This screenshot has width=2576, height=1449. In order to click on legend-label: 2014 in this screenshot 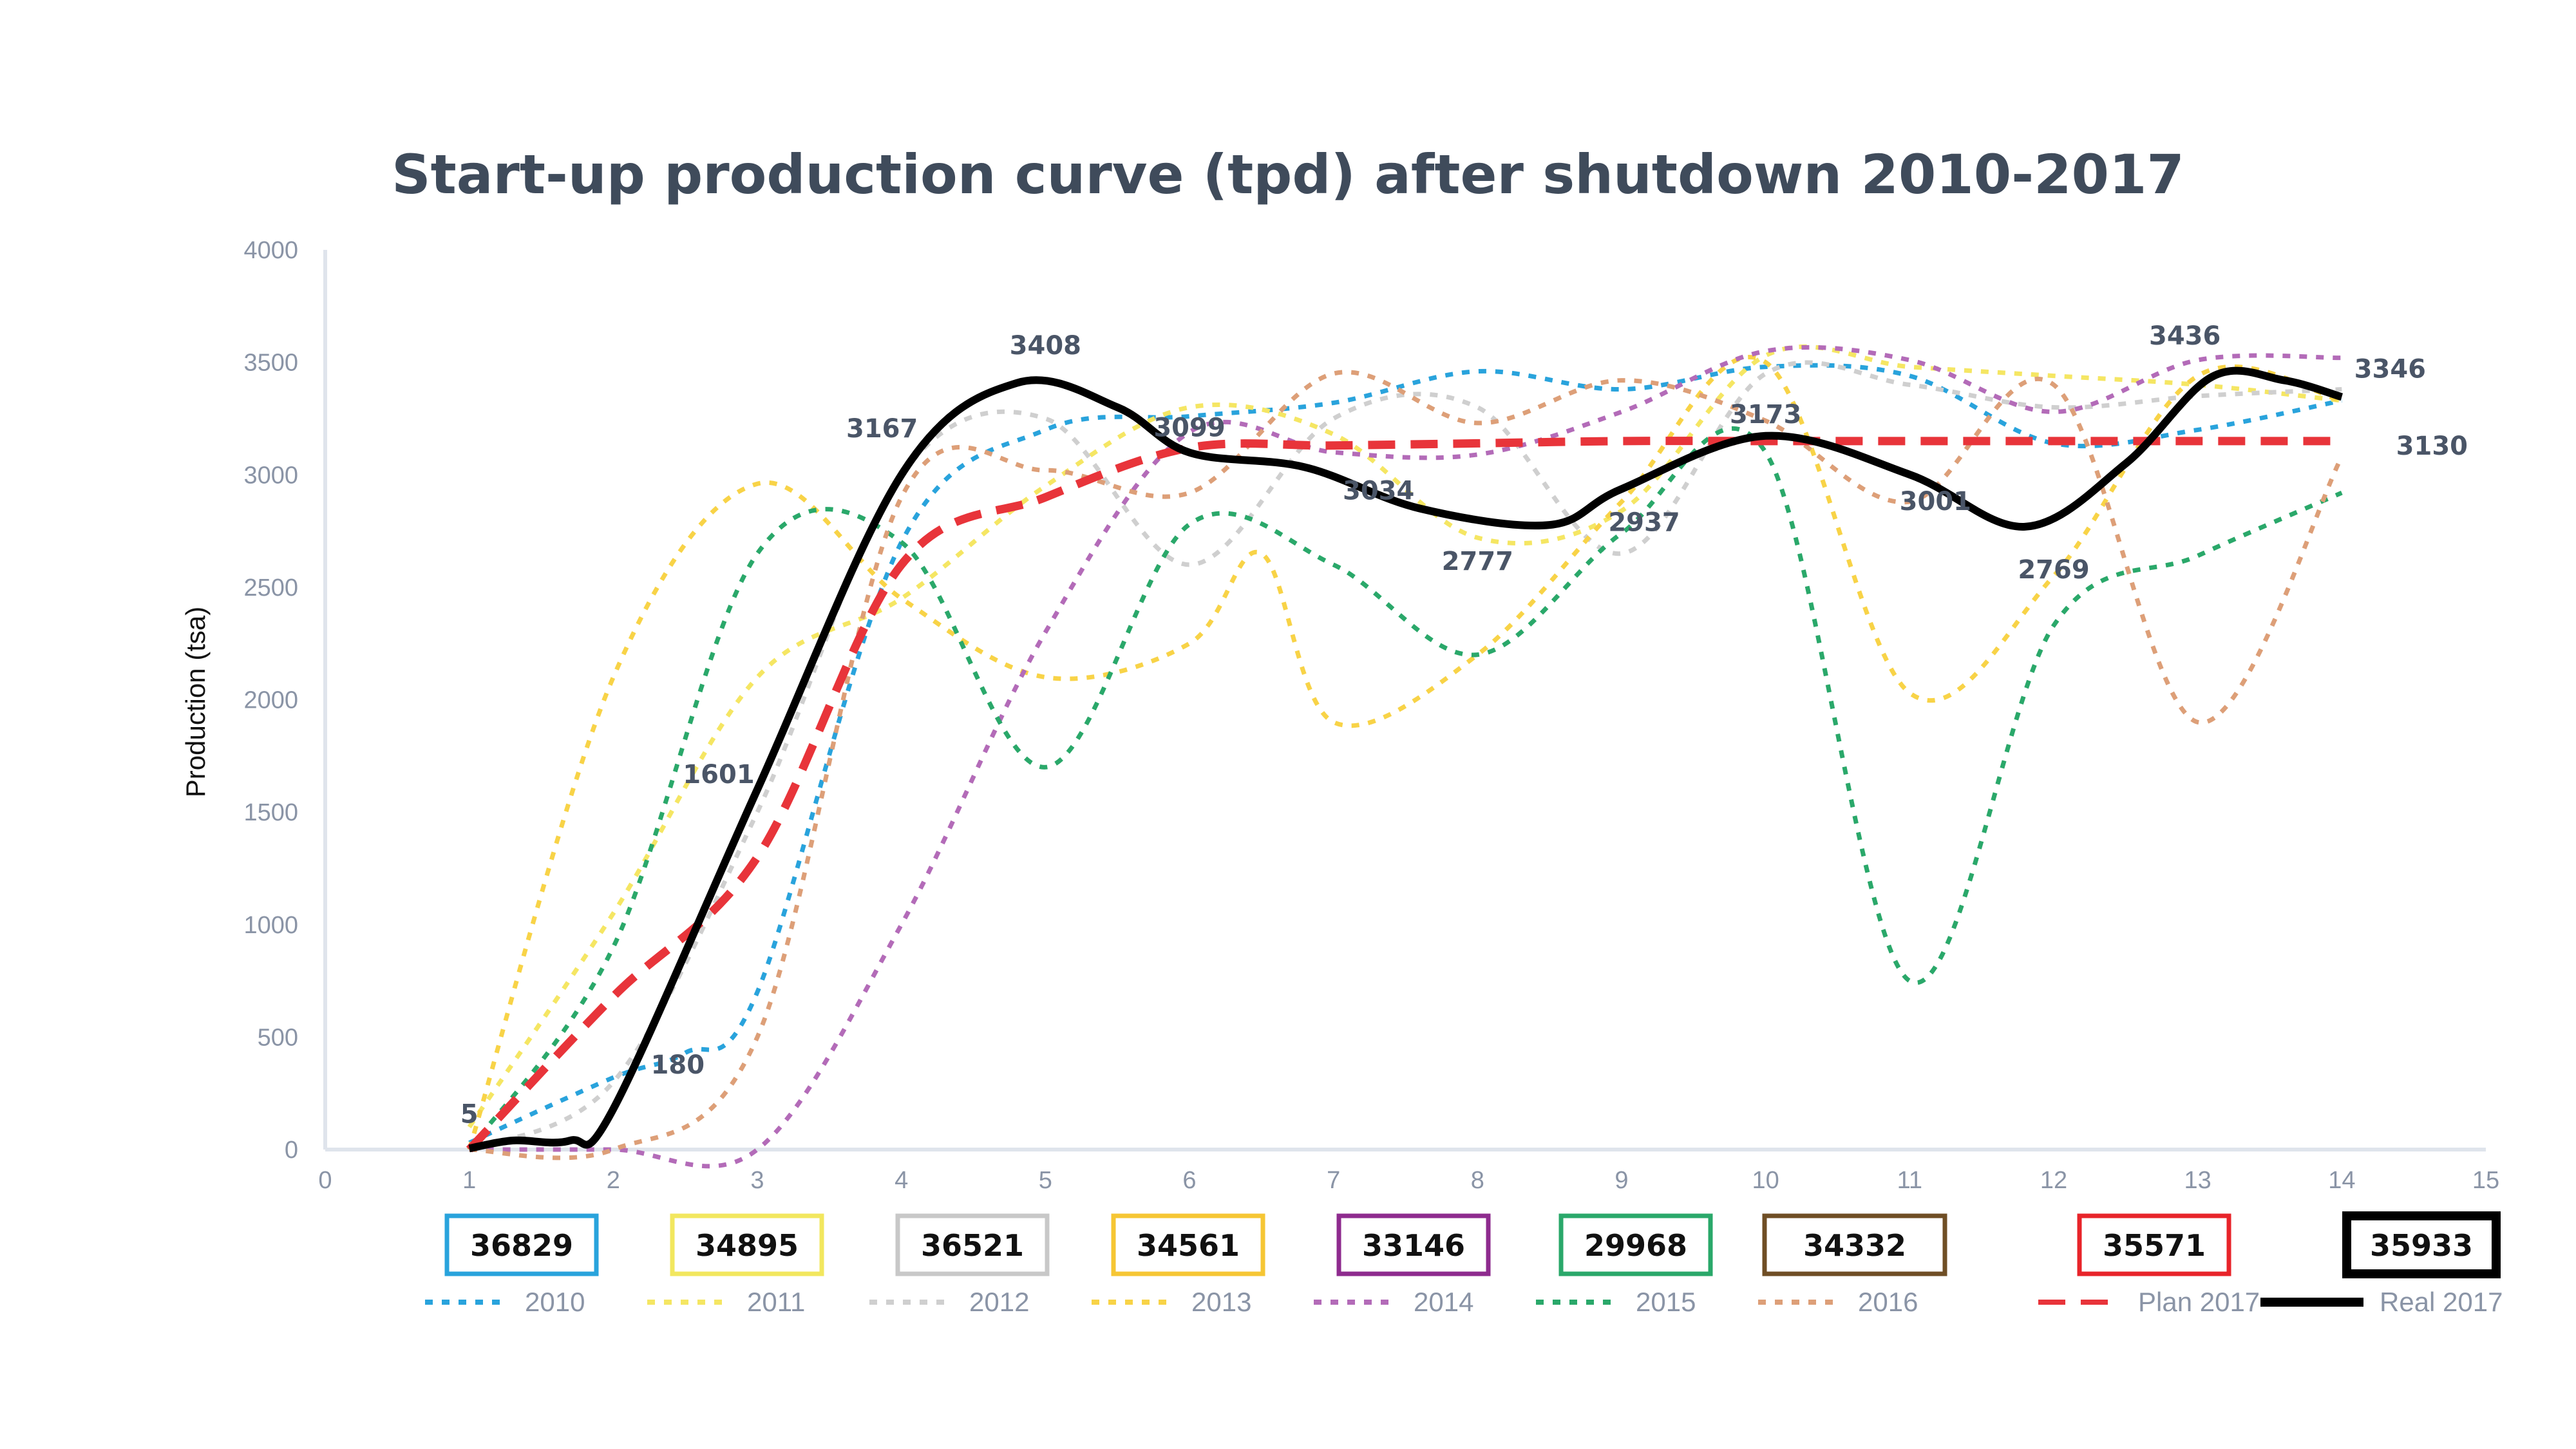, I will do `click(1444, 1302)`.